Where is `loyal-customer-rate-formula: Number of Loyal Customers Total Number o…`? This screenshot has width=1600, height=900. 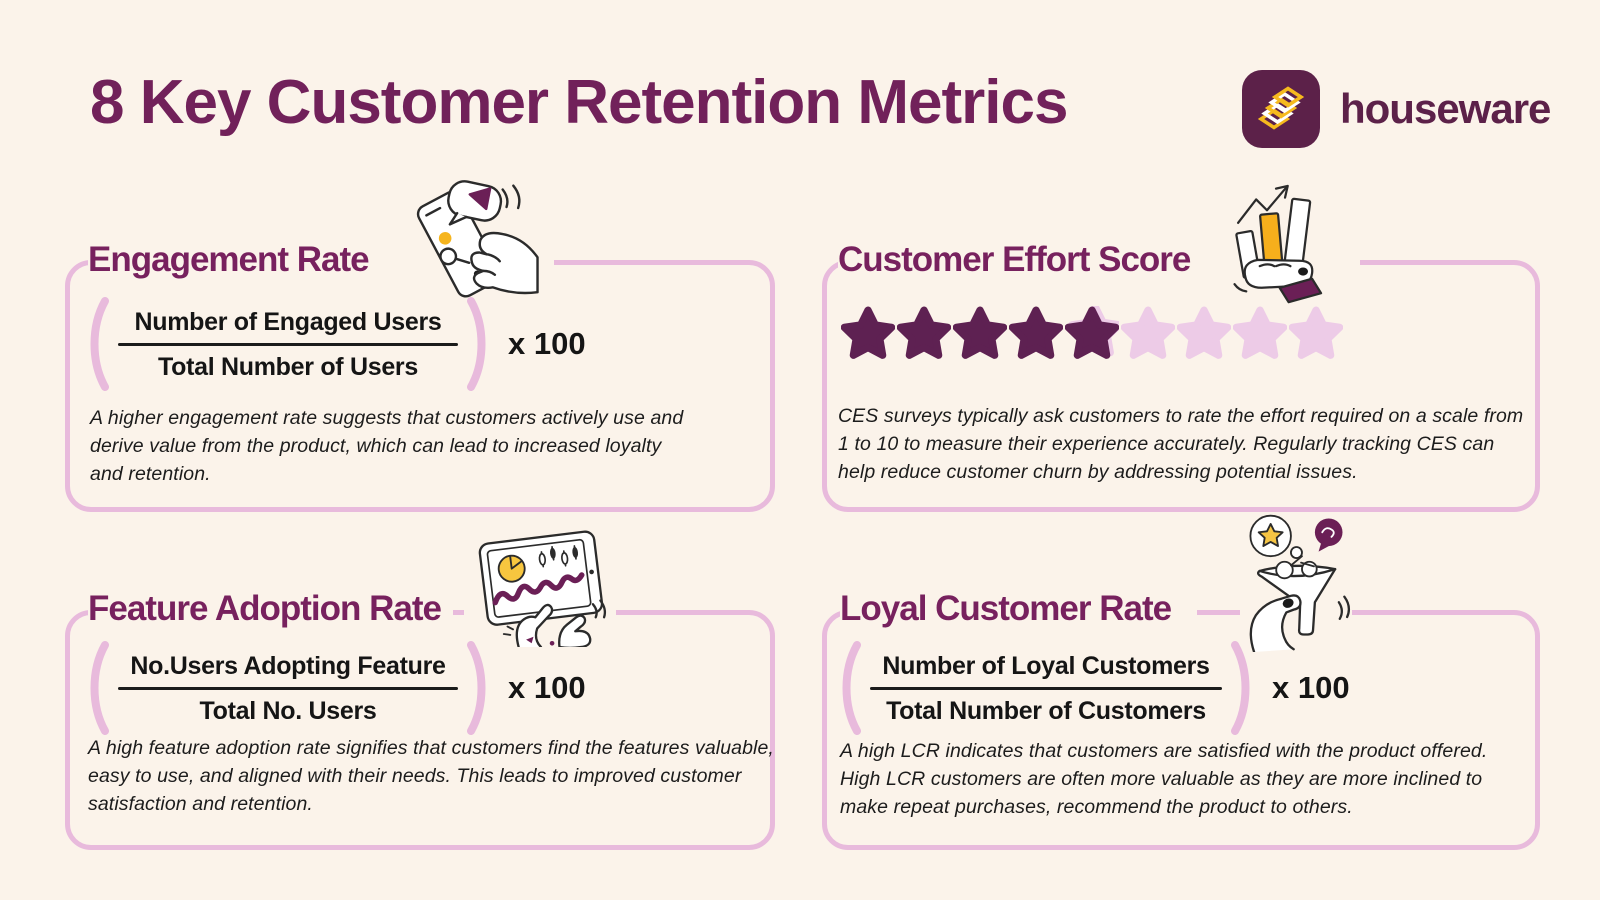 loyal-customer-rate-formula: Number of Loyal Customers Total Number o… is located at coordinates (1093, 688).